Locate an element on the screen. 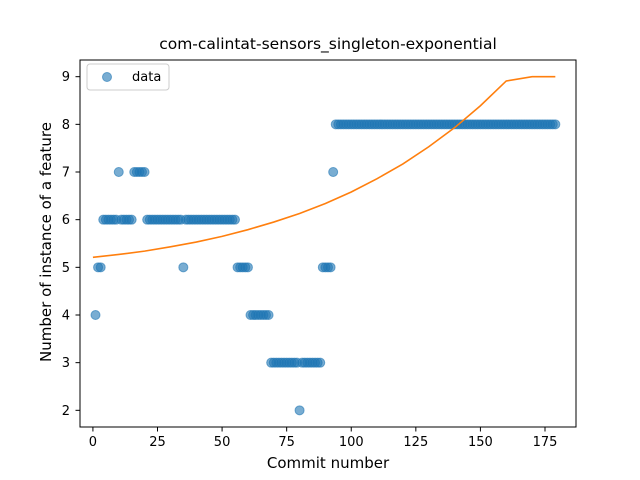 This screenshot has width=640, height=480. x-axis-label: Commit number is located at coordinates (328, 463).